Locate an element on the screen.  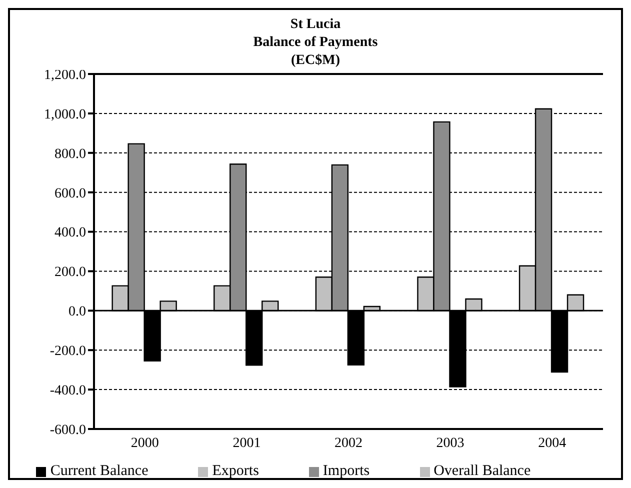
x-tick-label: 2000 is located at coordinates (144, 443).